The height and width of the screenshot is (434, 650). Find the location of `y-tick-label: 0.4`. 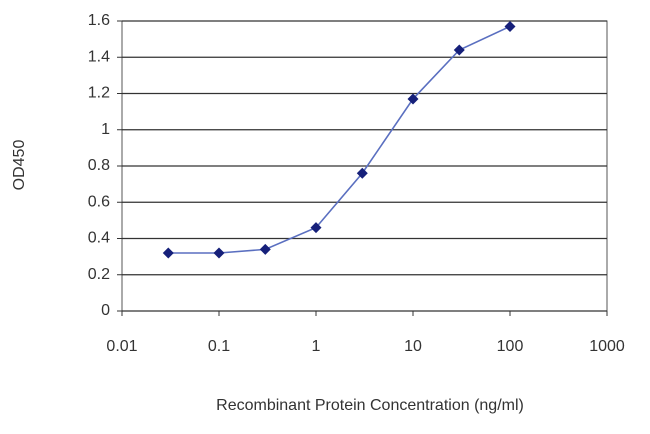

y-tick-label: 0.4 is located at coordinates (99, 238).